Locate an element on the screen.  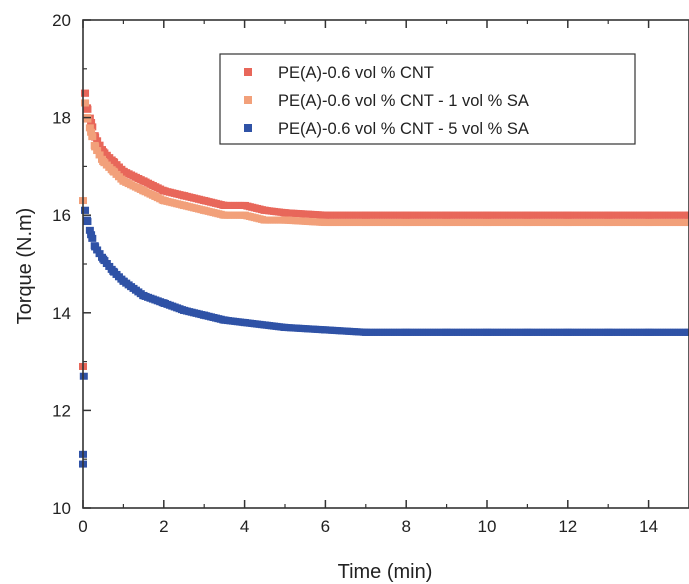
x-tick-label: 4 is located at coordinates (244, 526).